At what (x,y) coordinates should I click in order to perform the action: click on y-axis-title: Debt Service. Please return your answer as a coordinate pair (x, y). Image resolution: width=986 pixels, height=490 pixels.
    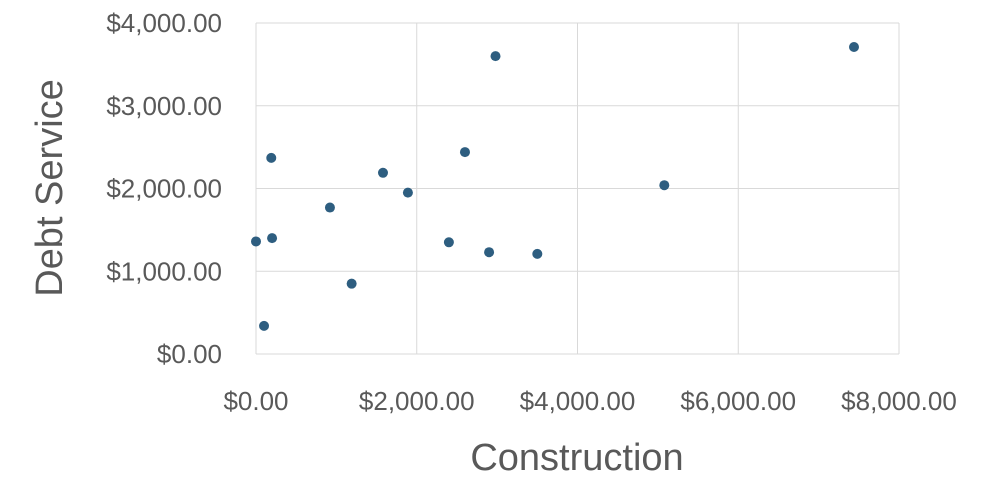
    Looking at the image, I should click on (50, 188).